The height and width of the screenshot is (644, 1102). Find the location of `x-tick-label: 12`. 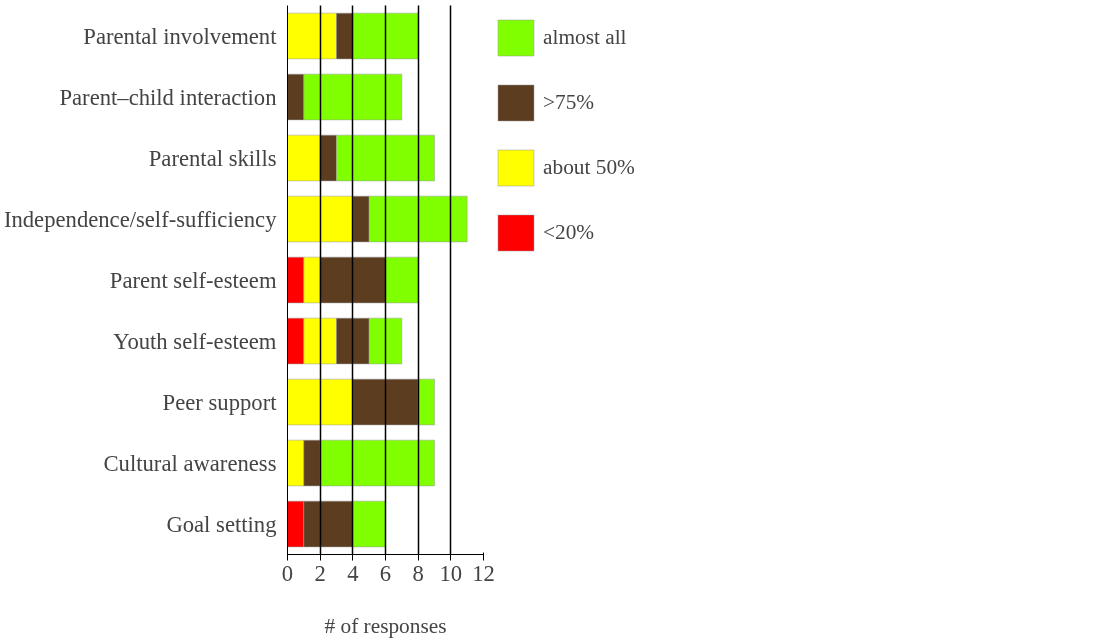

x-tick-label: 12 is located at coordinates (483, 573).